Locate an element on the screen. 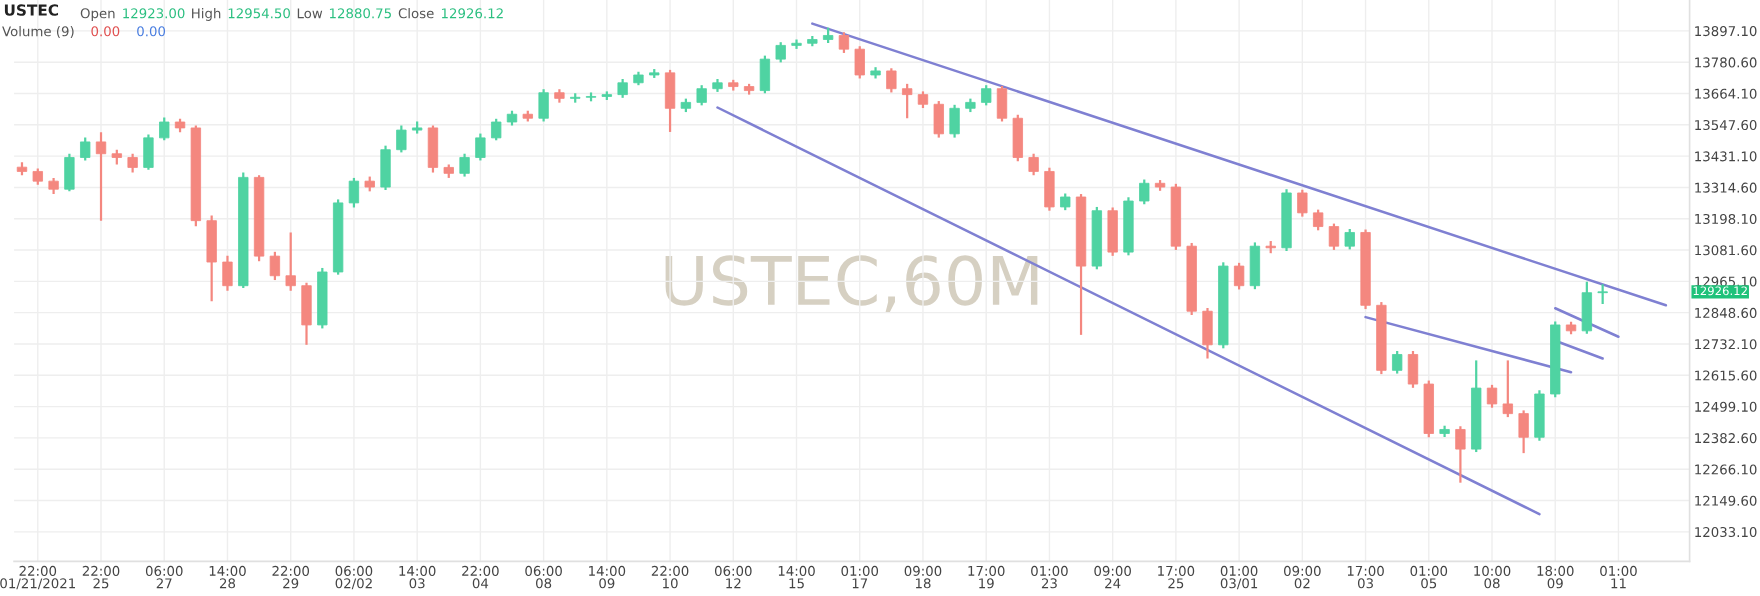  annotation: USTEC,60M is located at coordinates (851, 284).